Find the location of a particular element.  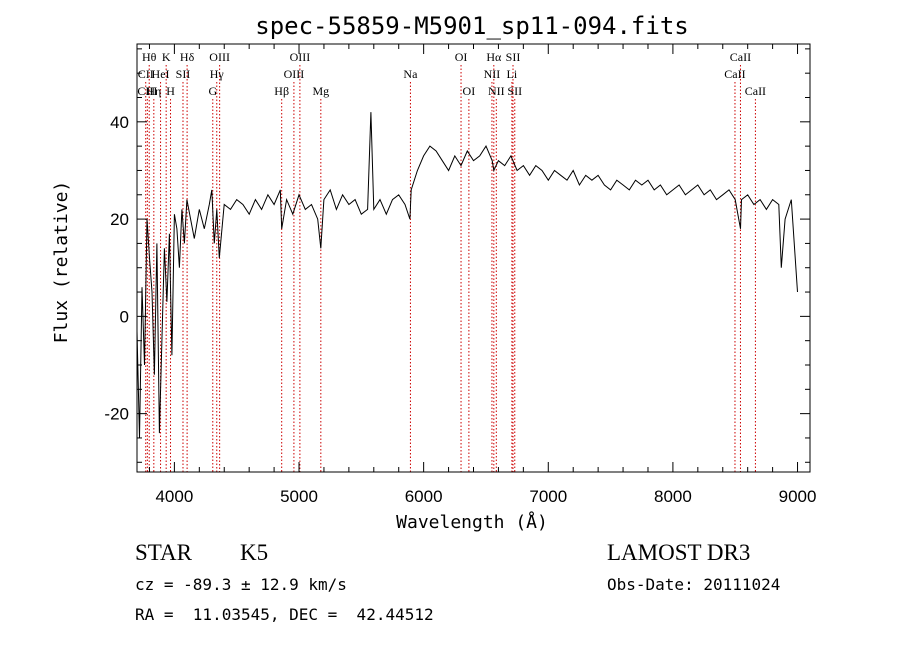

line-marker-label: CIII is located at coordinates (147, 91).